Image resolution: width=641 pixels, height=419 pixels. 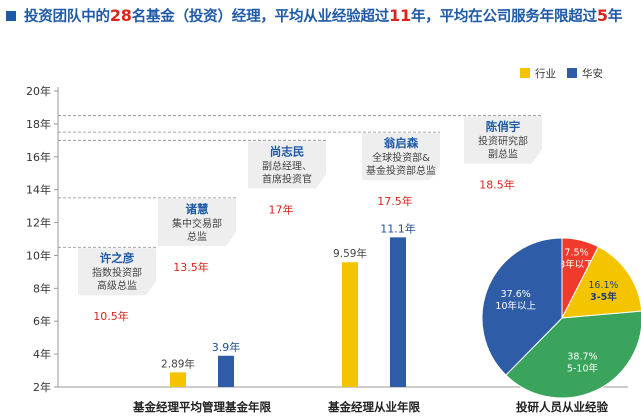 I want to click on pie-slice-percent: 16.1%, so click(x=603, y=285).